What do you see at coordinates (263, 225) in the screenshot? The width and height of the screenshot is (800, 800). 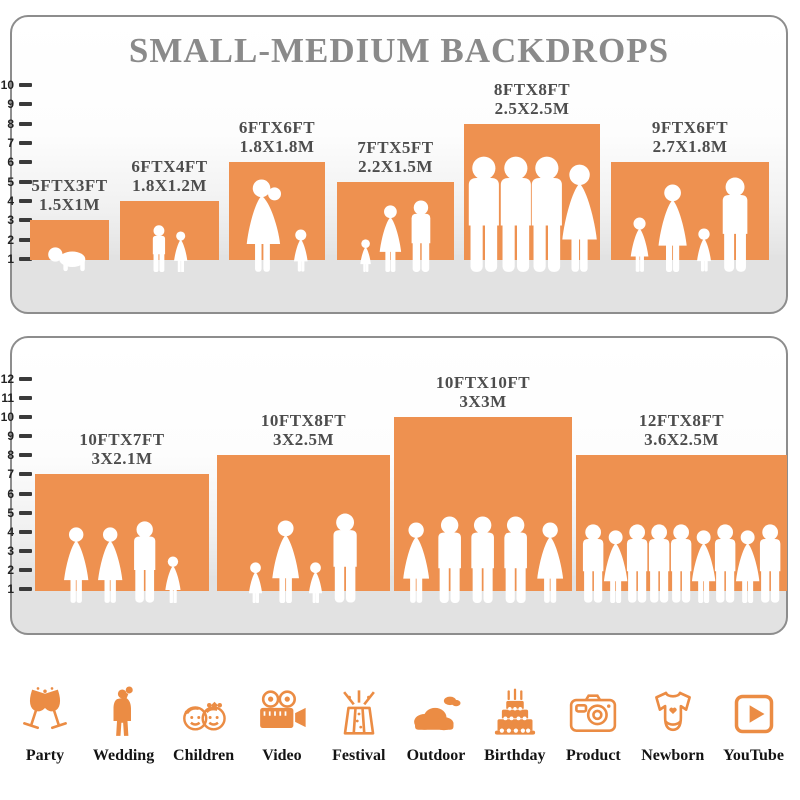 I see `woman-with-baby-silhouette` at bounding box center [263, 225].